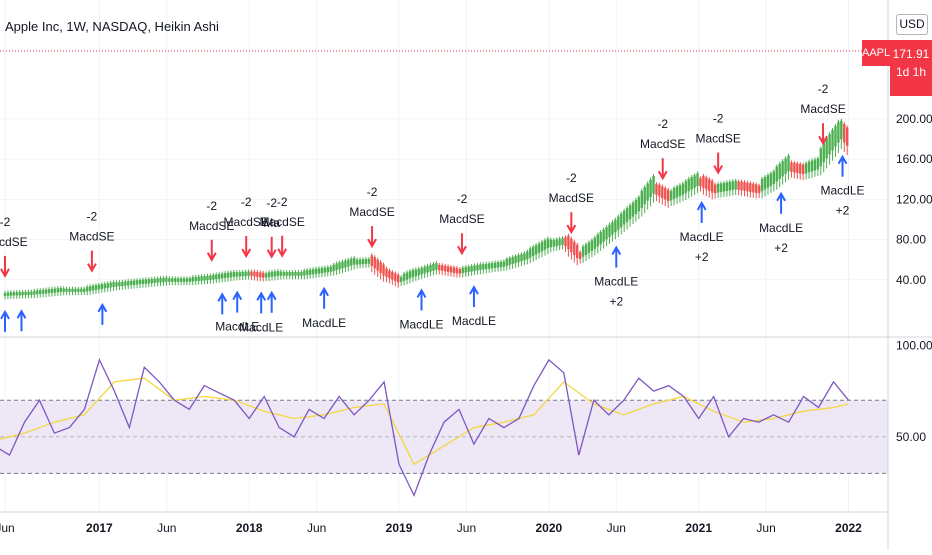 The height and width of the screenshot is (555, 932). I want to click on x-tick-label: Jun, so click(616, 528).